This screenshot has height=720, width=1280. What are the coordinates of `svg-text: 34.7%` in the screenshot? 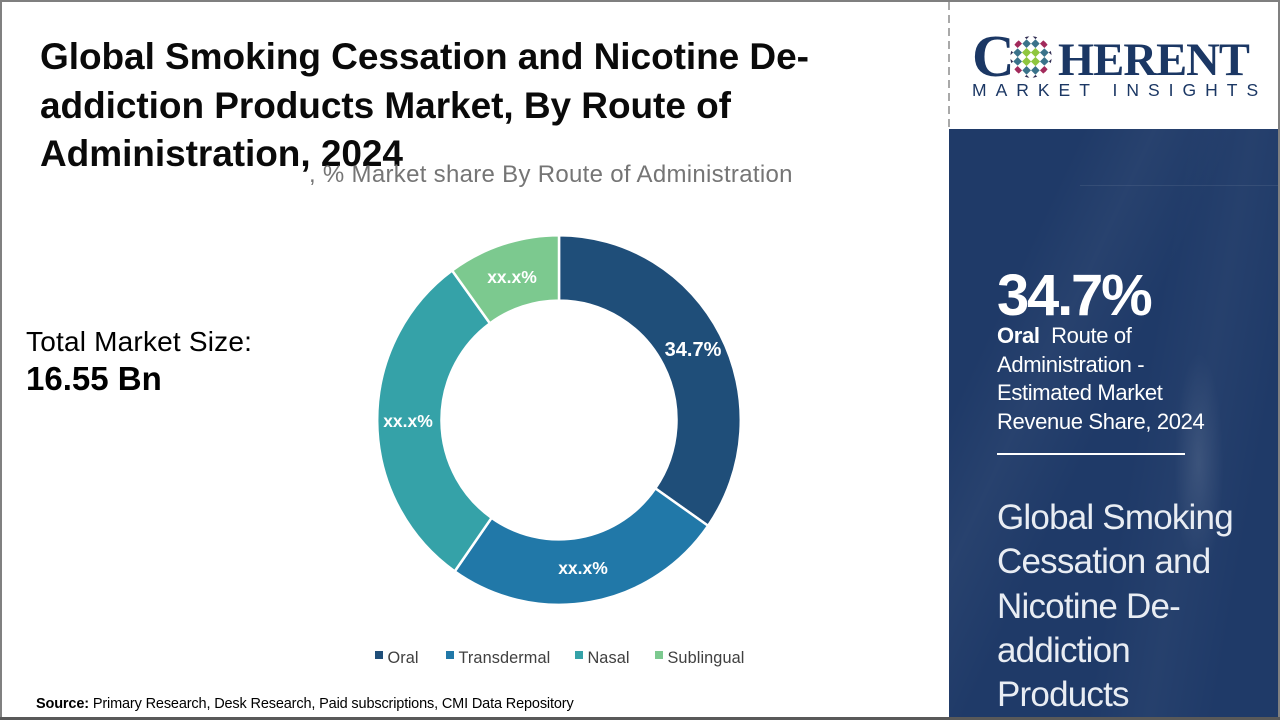 It's located at (693, 350).